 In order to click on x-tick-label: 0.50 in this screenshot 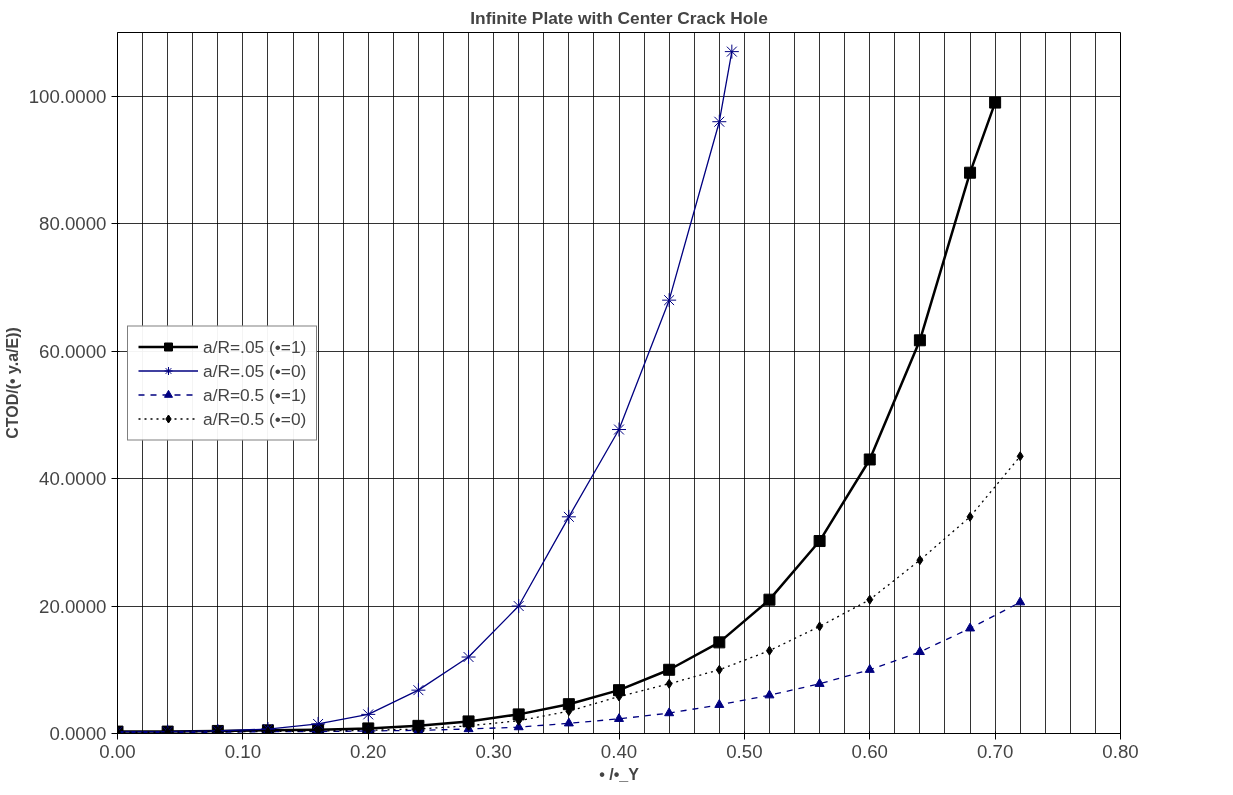, I will do `click(744, 751)`.